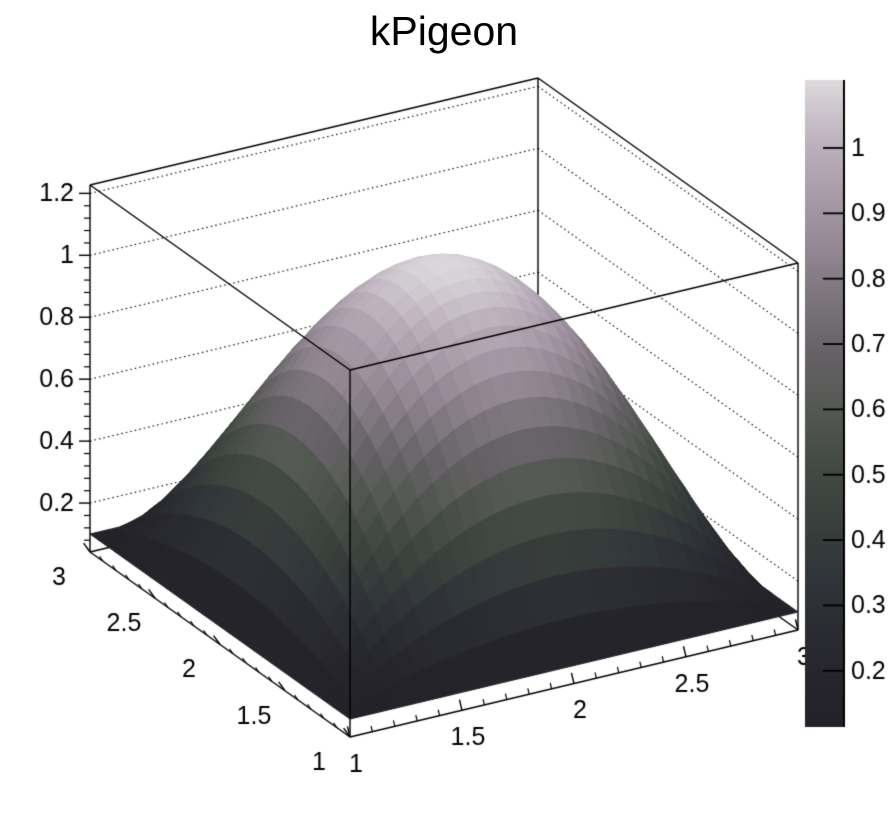  I want to click on plot-title: kPigeon, so click(444, 31).